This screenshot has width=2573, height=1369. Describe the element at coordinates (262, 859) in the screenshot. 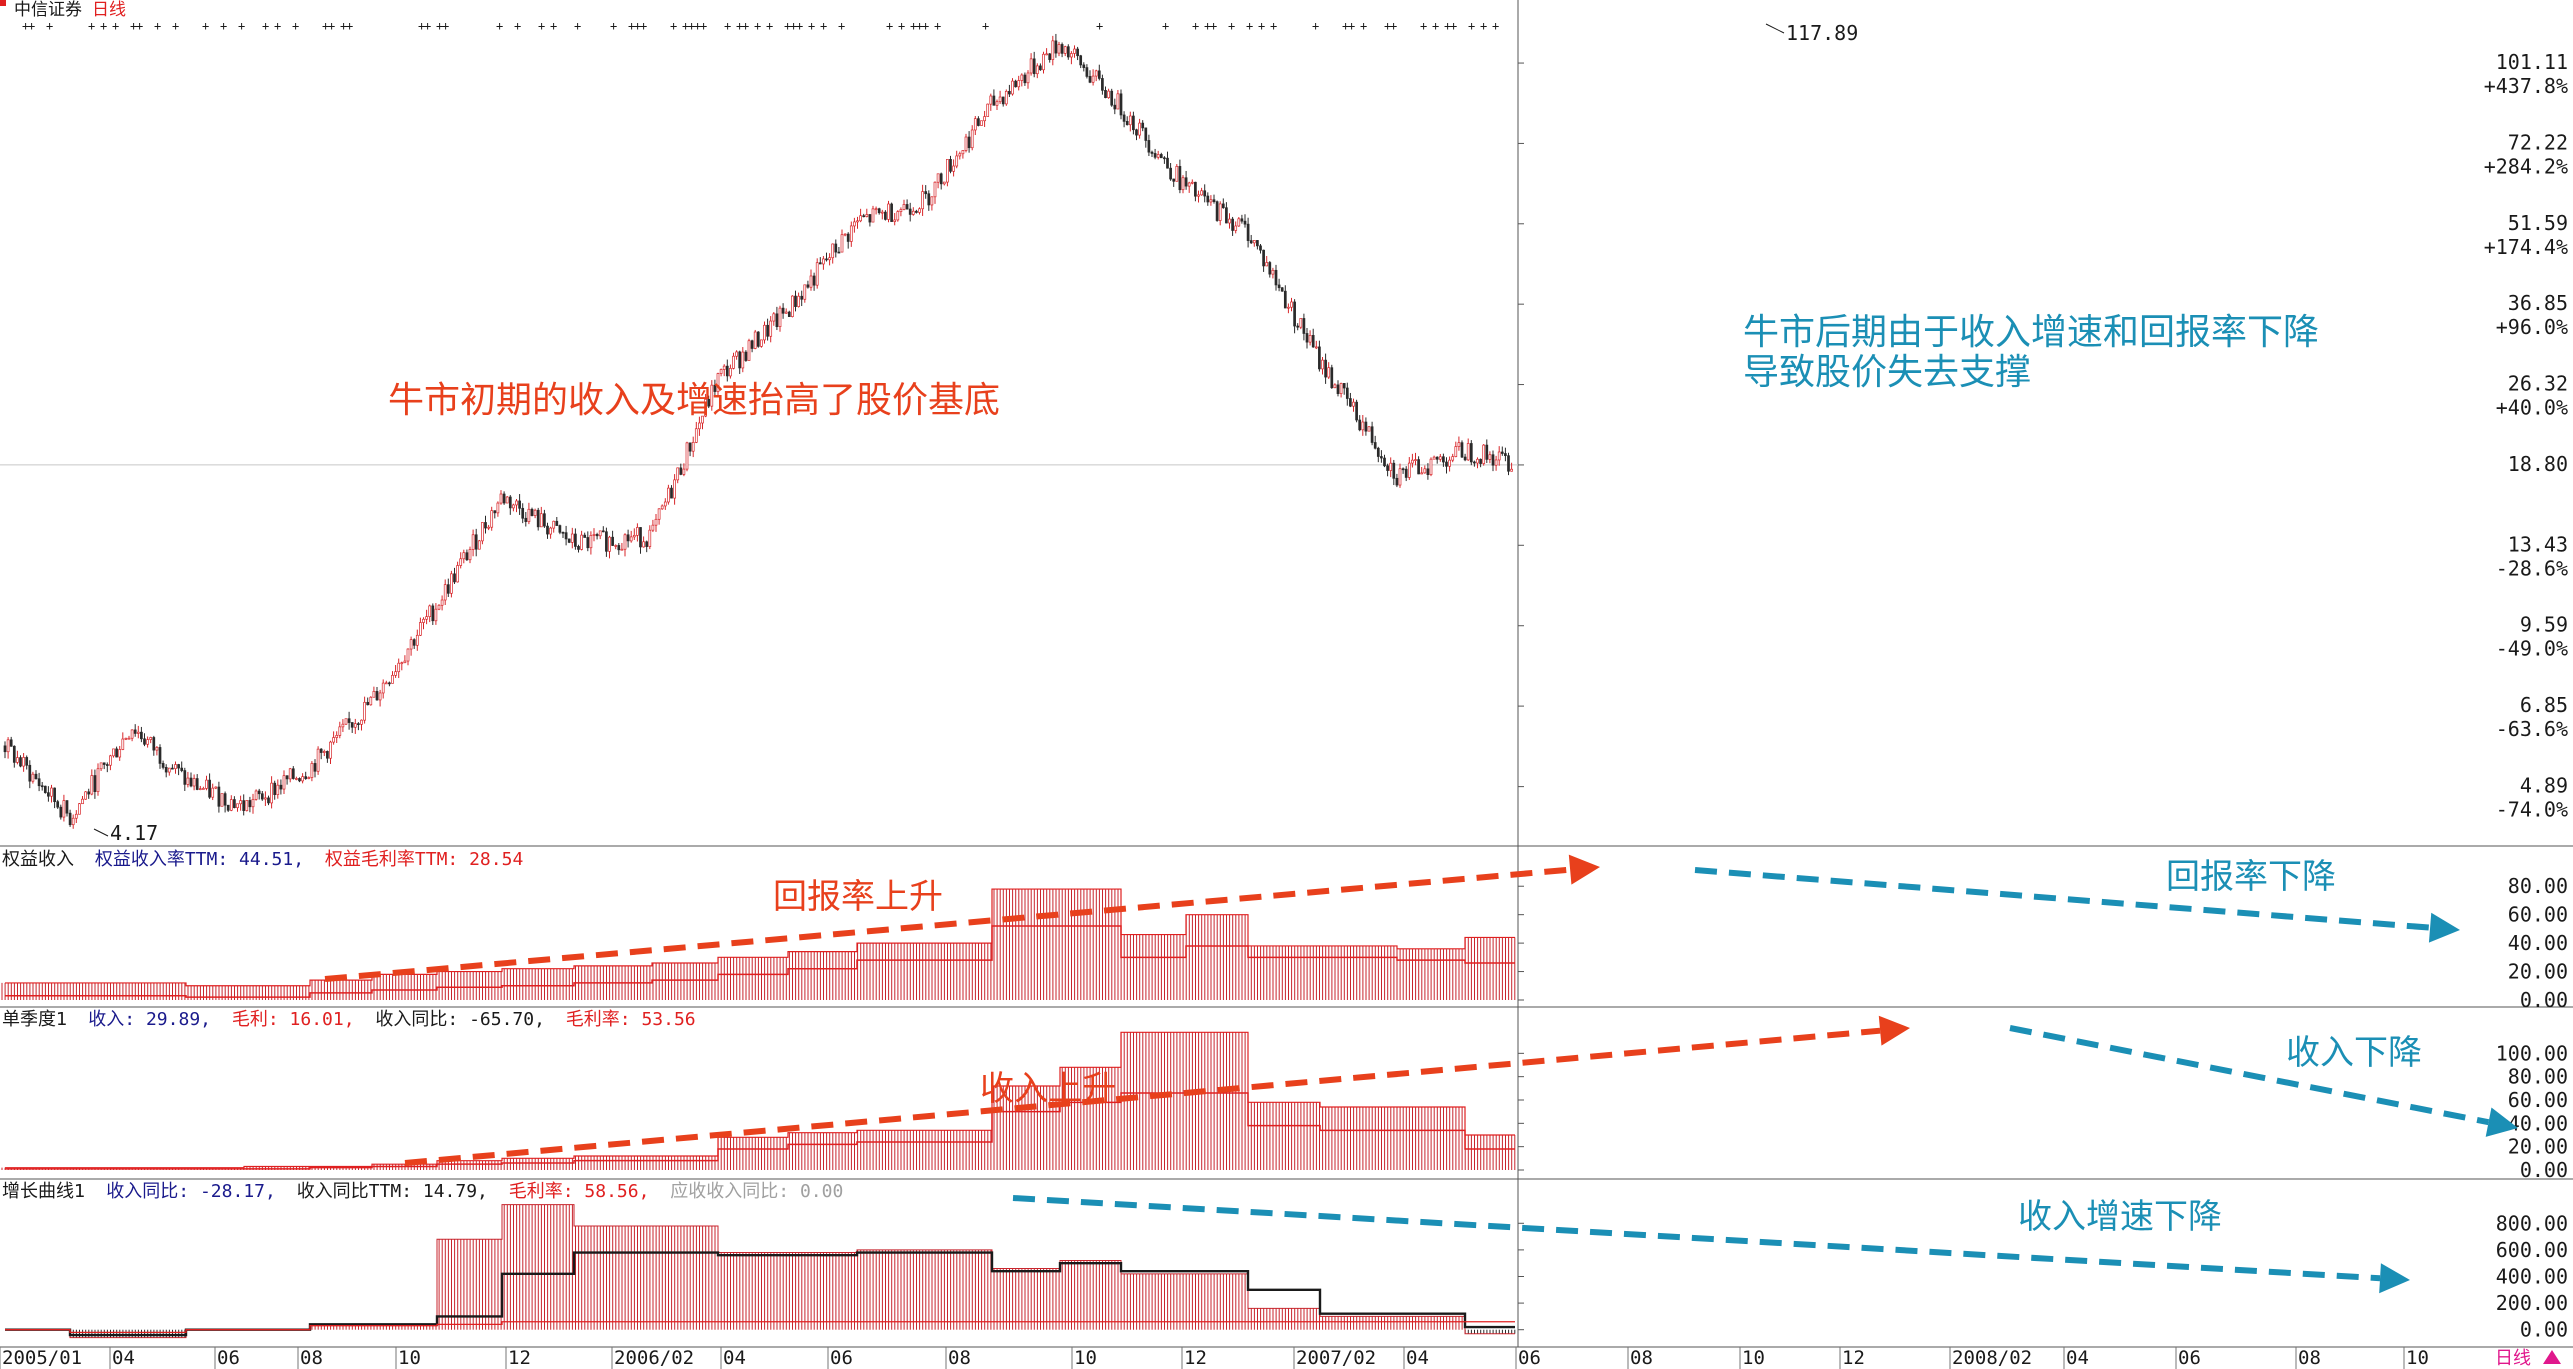

I see `panel-equity-income-header: 权益收入 权益收入率TTM: 44.51, 权益毛利率TTM: 28.54` at that location.